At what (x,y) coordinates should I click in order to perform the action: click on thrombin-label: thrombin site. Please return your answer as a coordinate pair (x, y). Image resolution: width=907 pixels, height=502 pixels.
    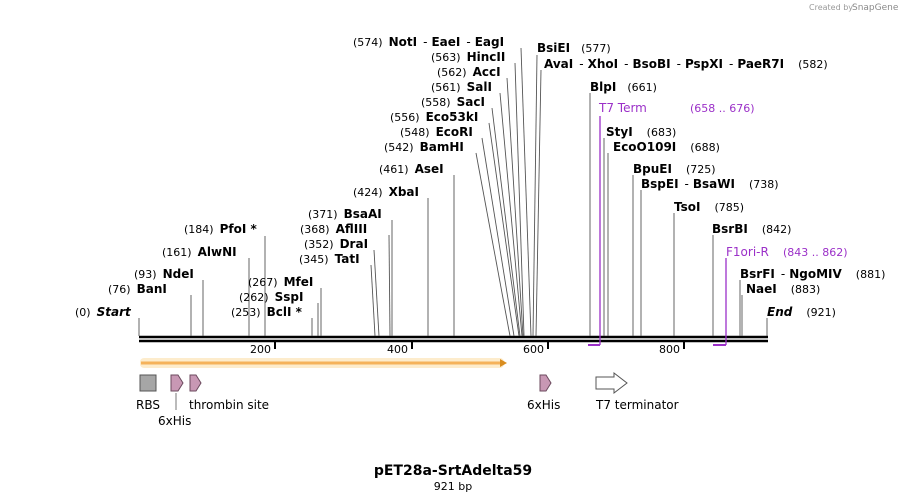
    Looking at the image, I should click on (229, 405).